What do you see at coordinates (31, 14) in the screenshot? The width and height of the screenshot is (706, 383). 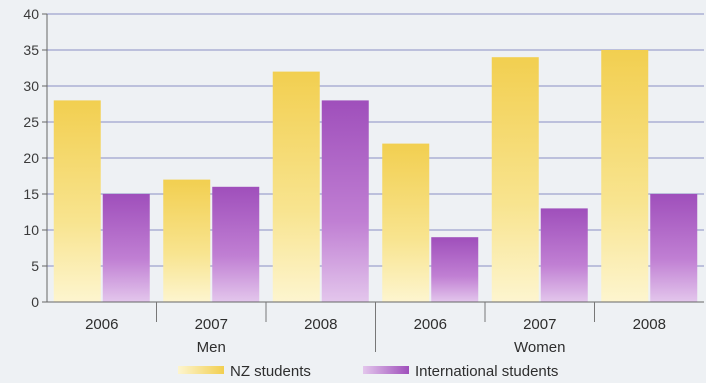 I see `y-tick-label: 40` at bounding box center [31, 14].